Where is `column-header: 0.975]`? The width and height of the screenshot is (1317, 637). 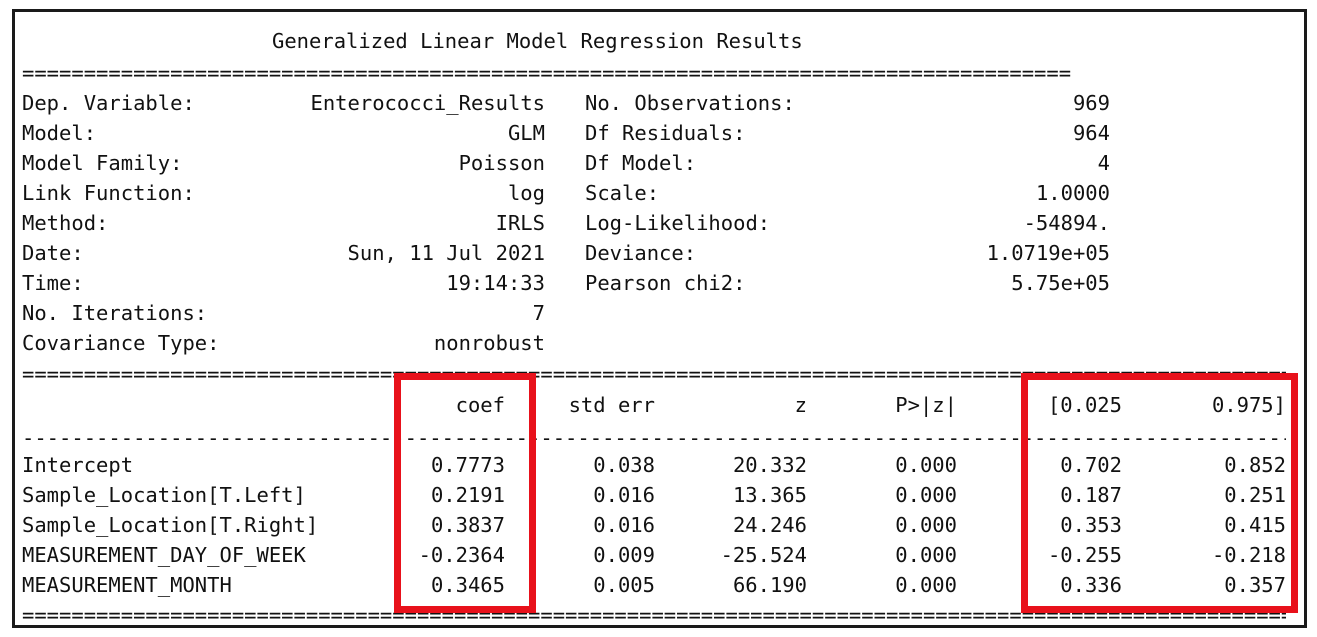 column-header: 0.975] is located at coordinates (1248, 405).